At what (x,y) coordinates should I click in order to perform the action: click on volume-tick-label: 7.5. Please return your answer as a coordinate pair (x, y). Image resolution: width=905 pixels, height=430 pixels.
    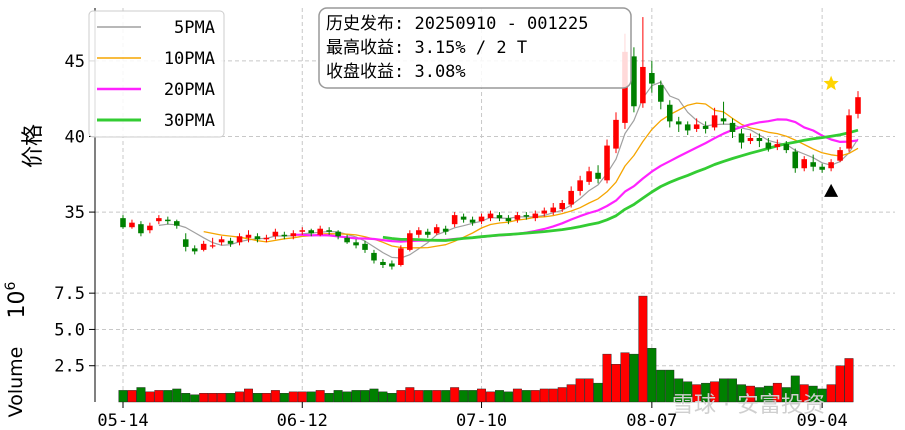
    Looking at the image, I should click on (69, 294).